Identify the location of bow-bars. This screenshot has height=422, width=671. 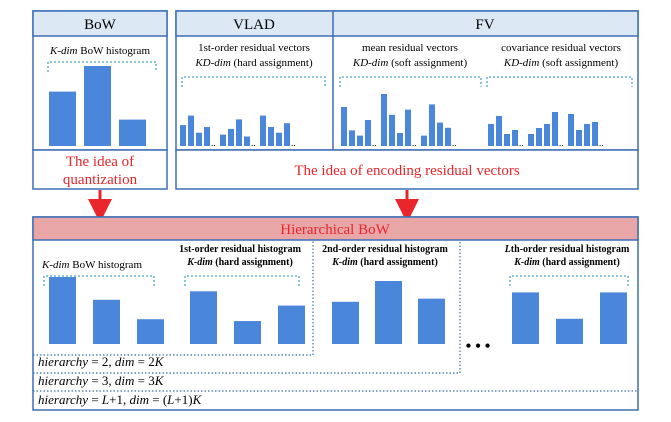
(97, 106).